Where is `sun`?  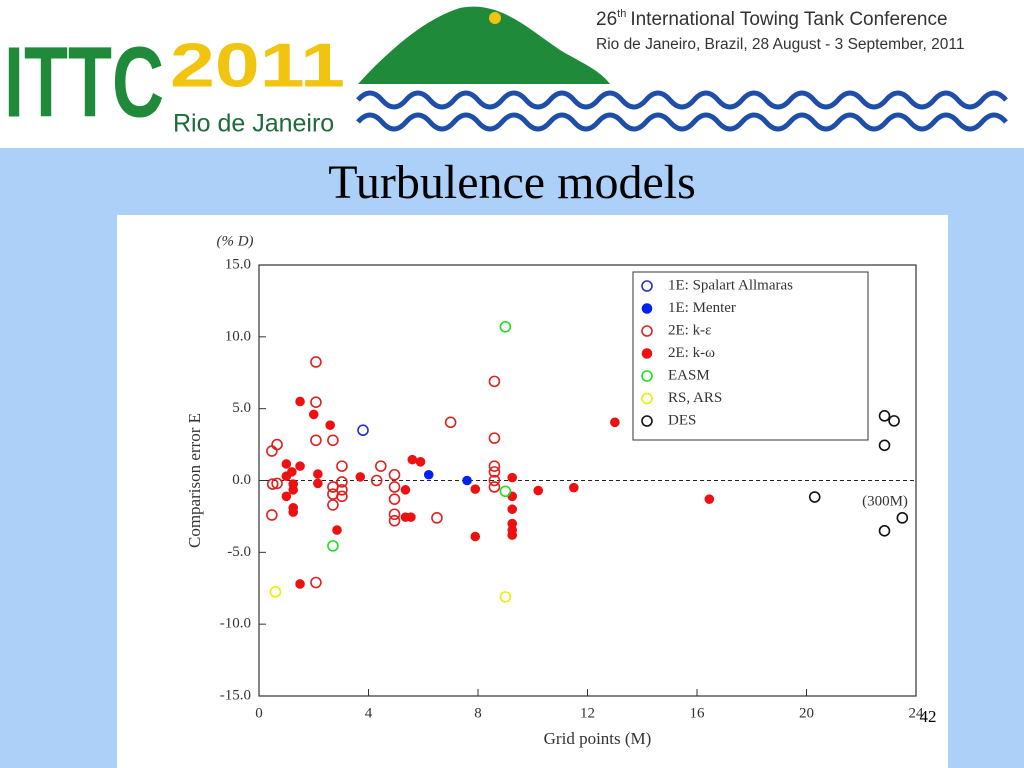 sun is located at coordinates (495, 18).